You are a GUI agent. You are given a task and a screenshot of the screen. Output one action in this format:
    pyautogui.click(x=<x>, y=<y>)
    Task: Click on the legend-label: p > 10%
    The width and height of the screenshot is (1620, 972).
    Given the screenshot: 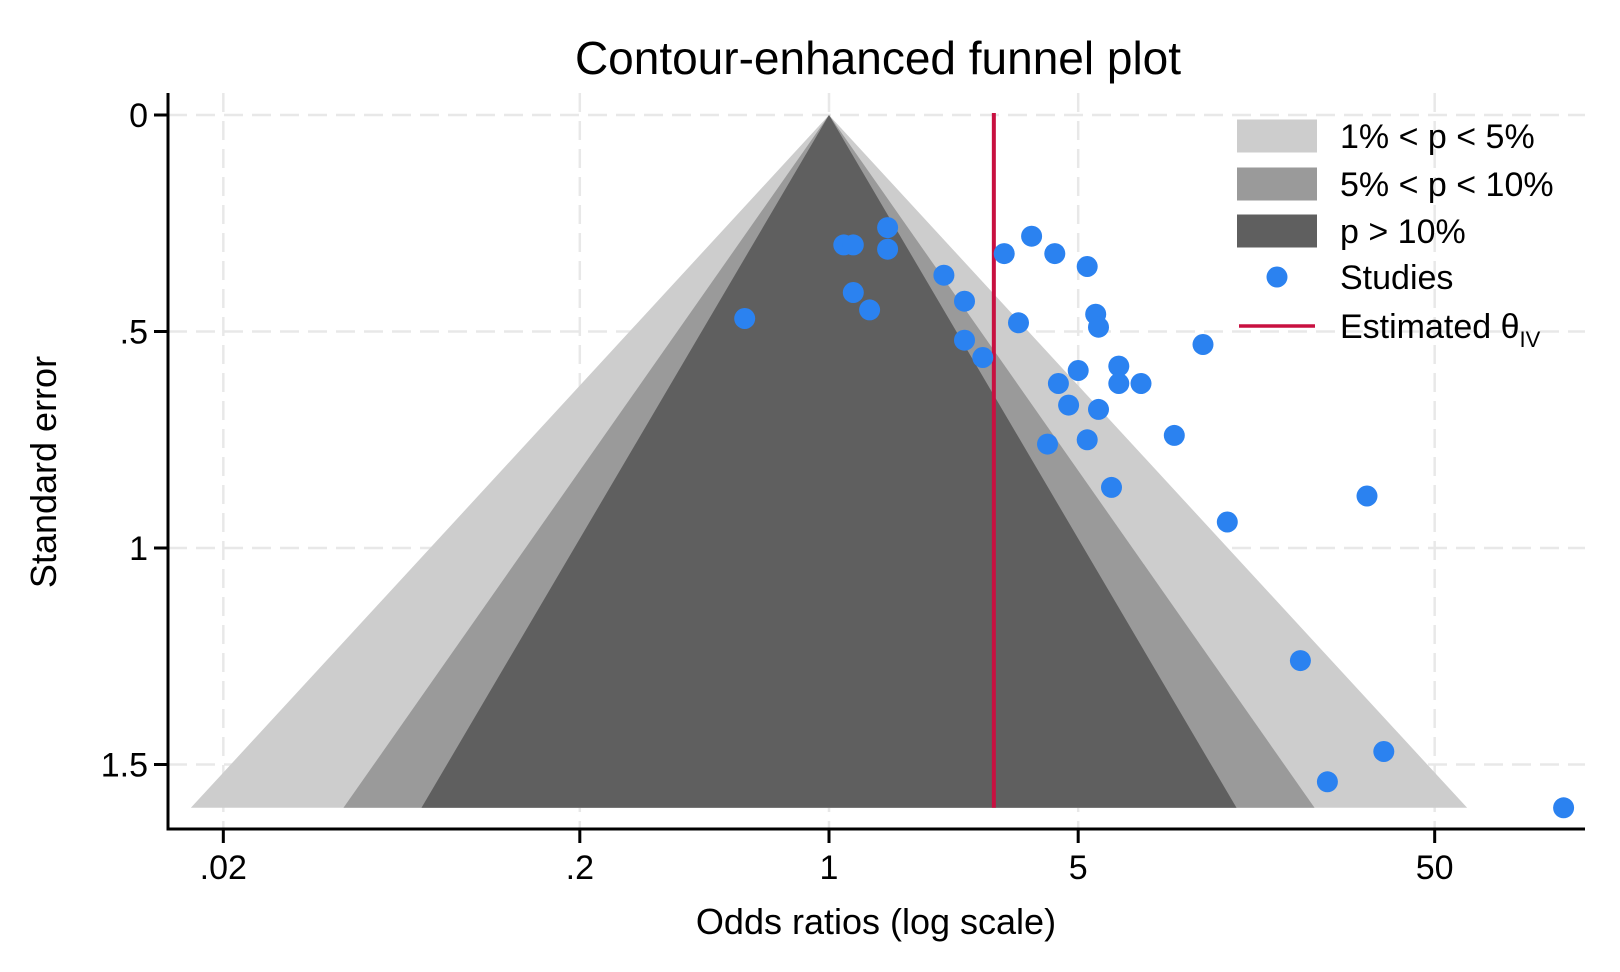 What is the action you would take?
    pyautogui.click(x=1403, y=232)
    